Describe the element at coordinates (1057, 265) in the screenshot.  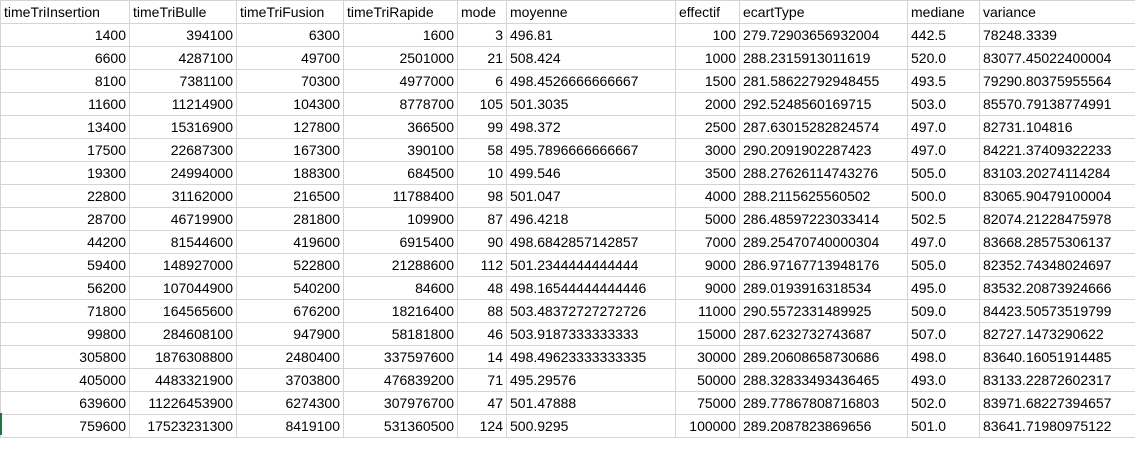
I see `cell-variance: 82352.74348024697` at that location.